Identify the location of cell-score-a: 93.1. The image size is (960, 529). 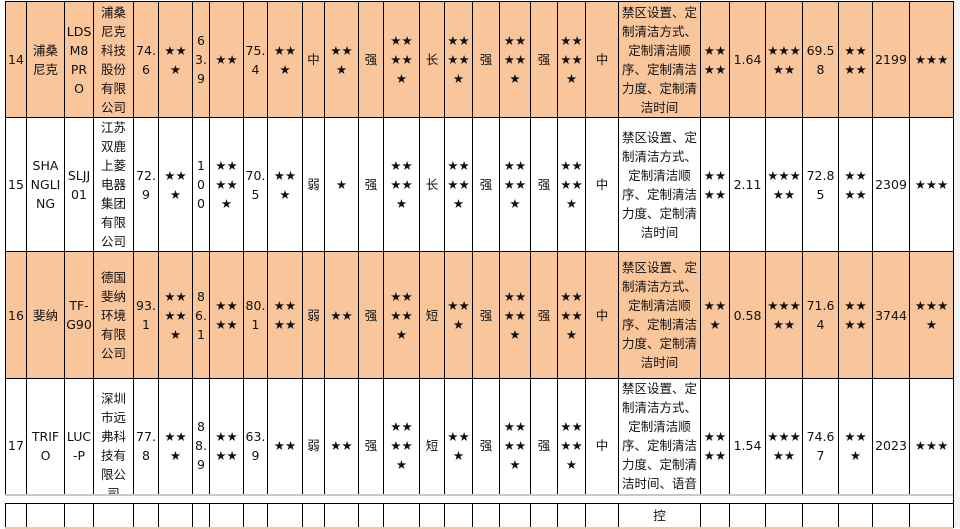
(146, 315).